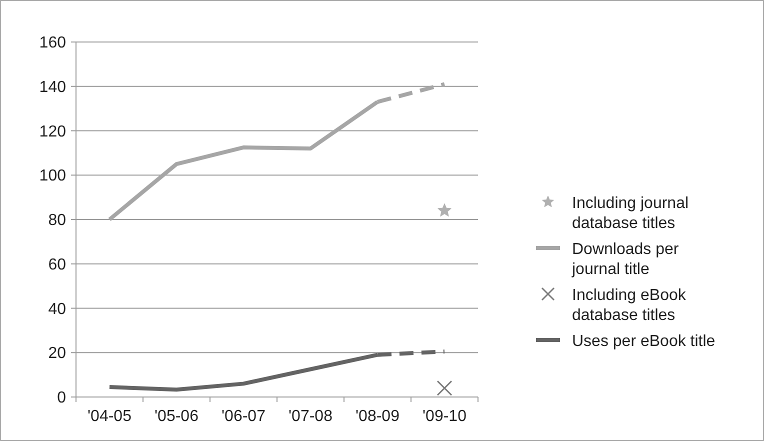 The image size is (764, 441). Describe the element at coordinates (57, 353) in the screenshot. I see `y-tick-label: 20` at that location.